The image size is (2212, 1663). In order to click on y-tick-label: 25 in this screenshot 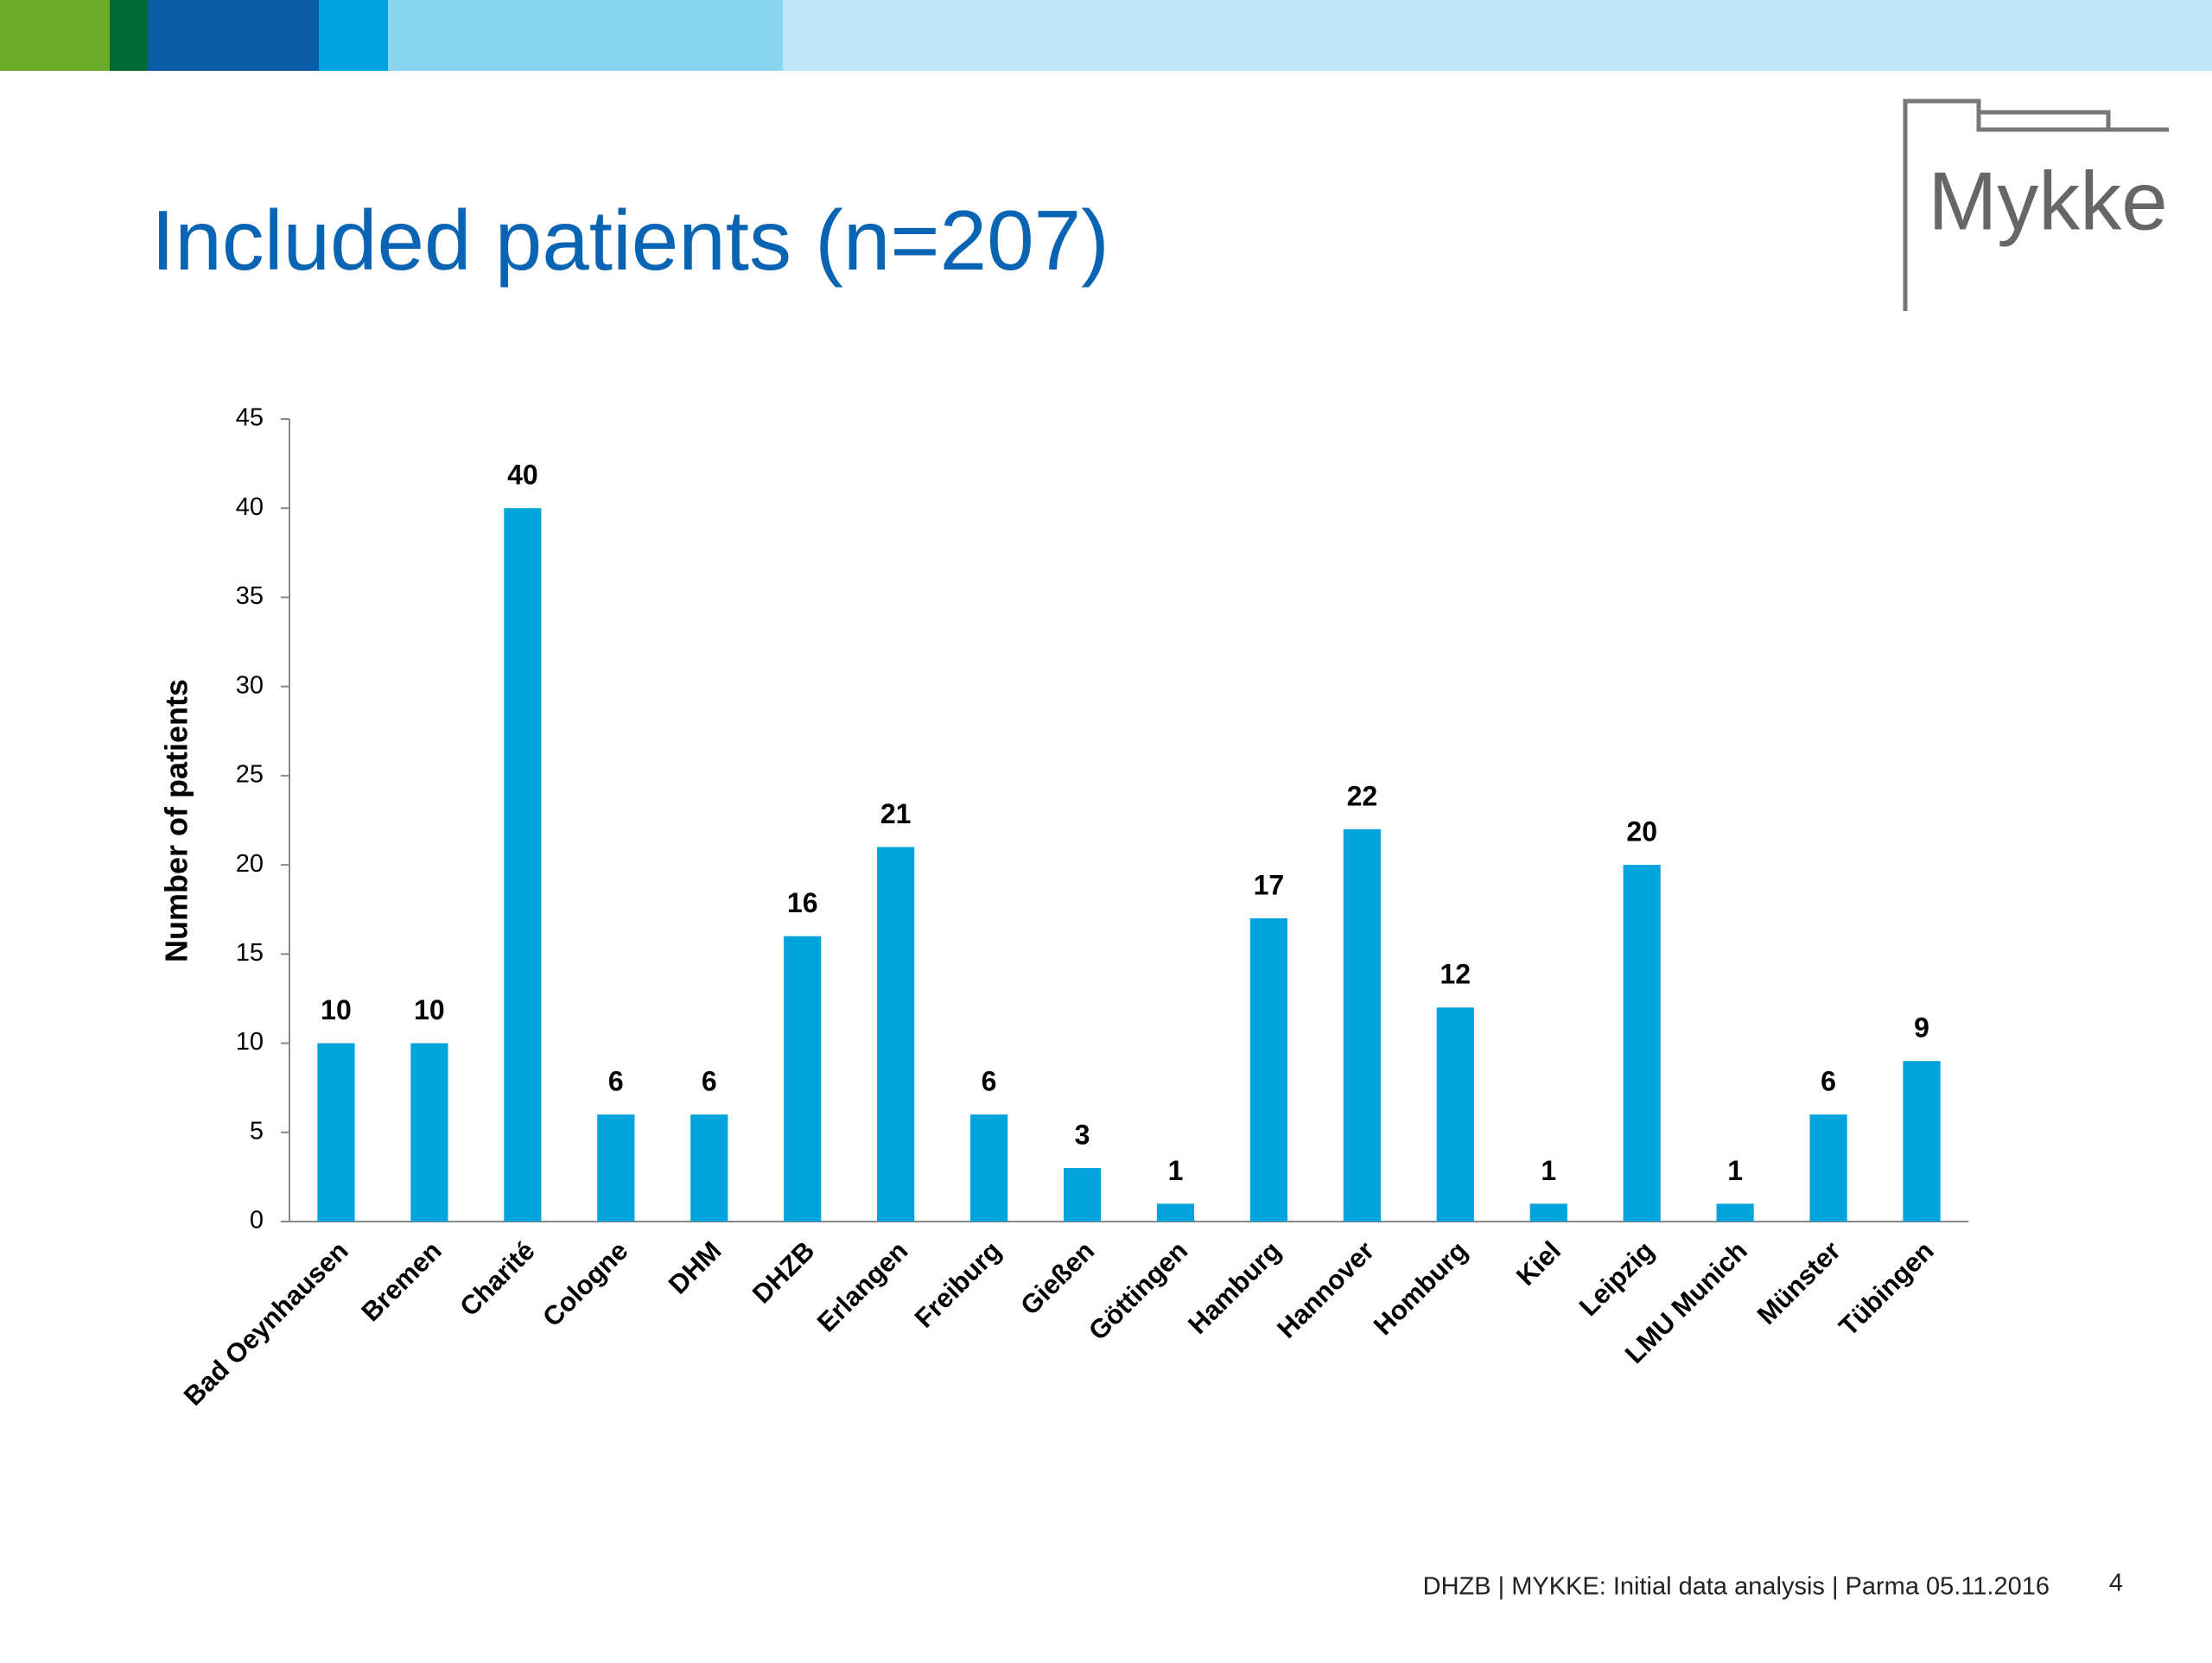, I will do `click(250, 775)`.